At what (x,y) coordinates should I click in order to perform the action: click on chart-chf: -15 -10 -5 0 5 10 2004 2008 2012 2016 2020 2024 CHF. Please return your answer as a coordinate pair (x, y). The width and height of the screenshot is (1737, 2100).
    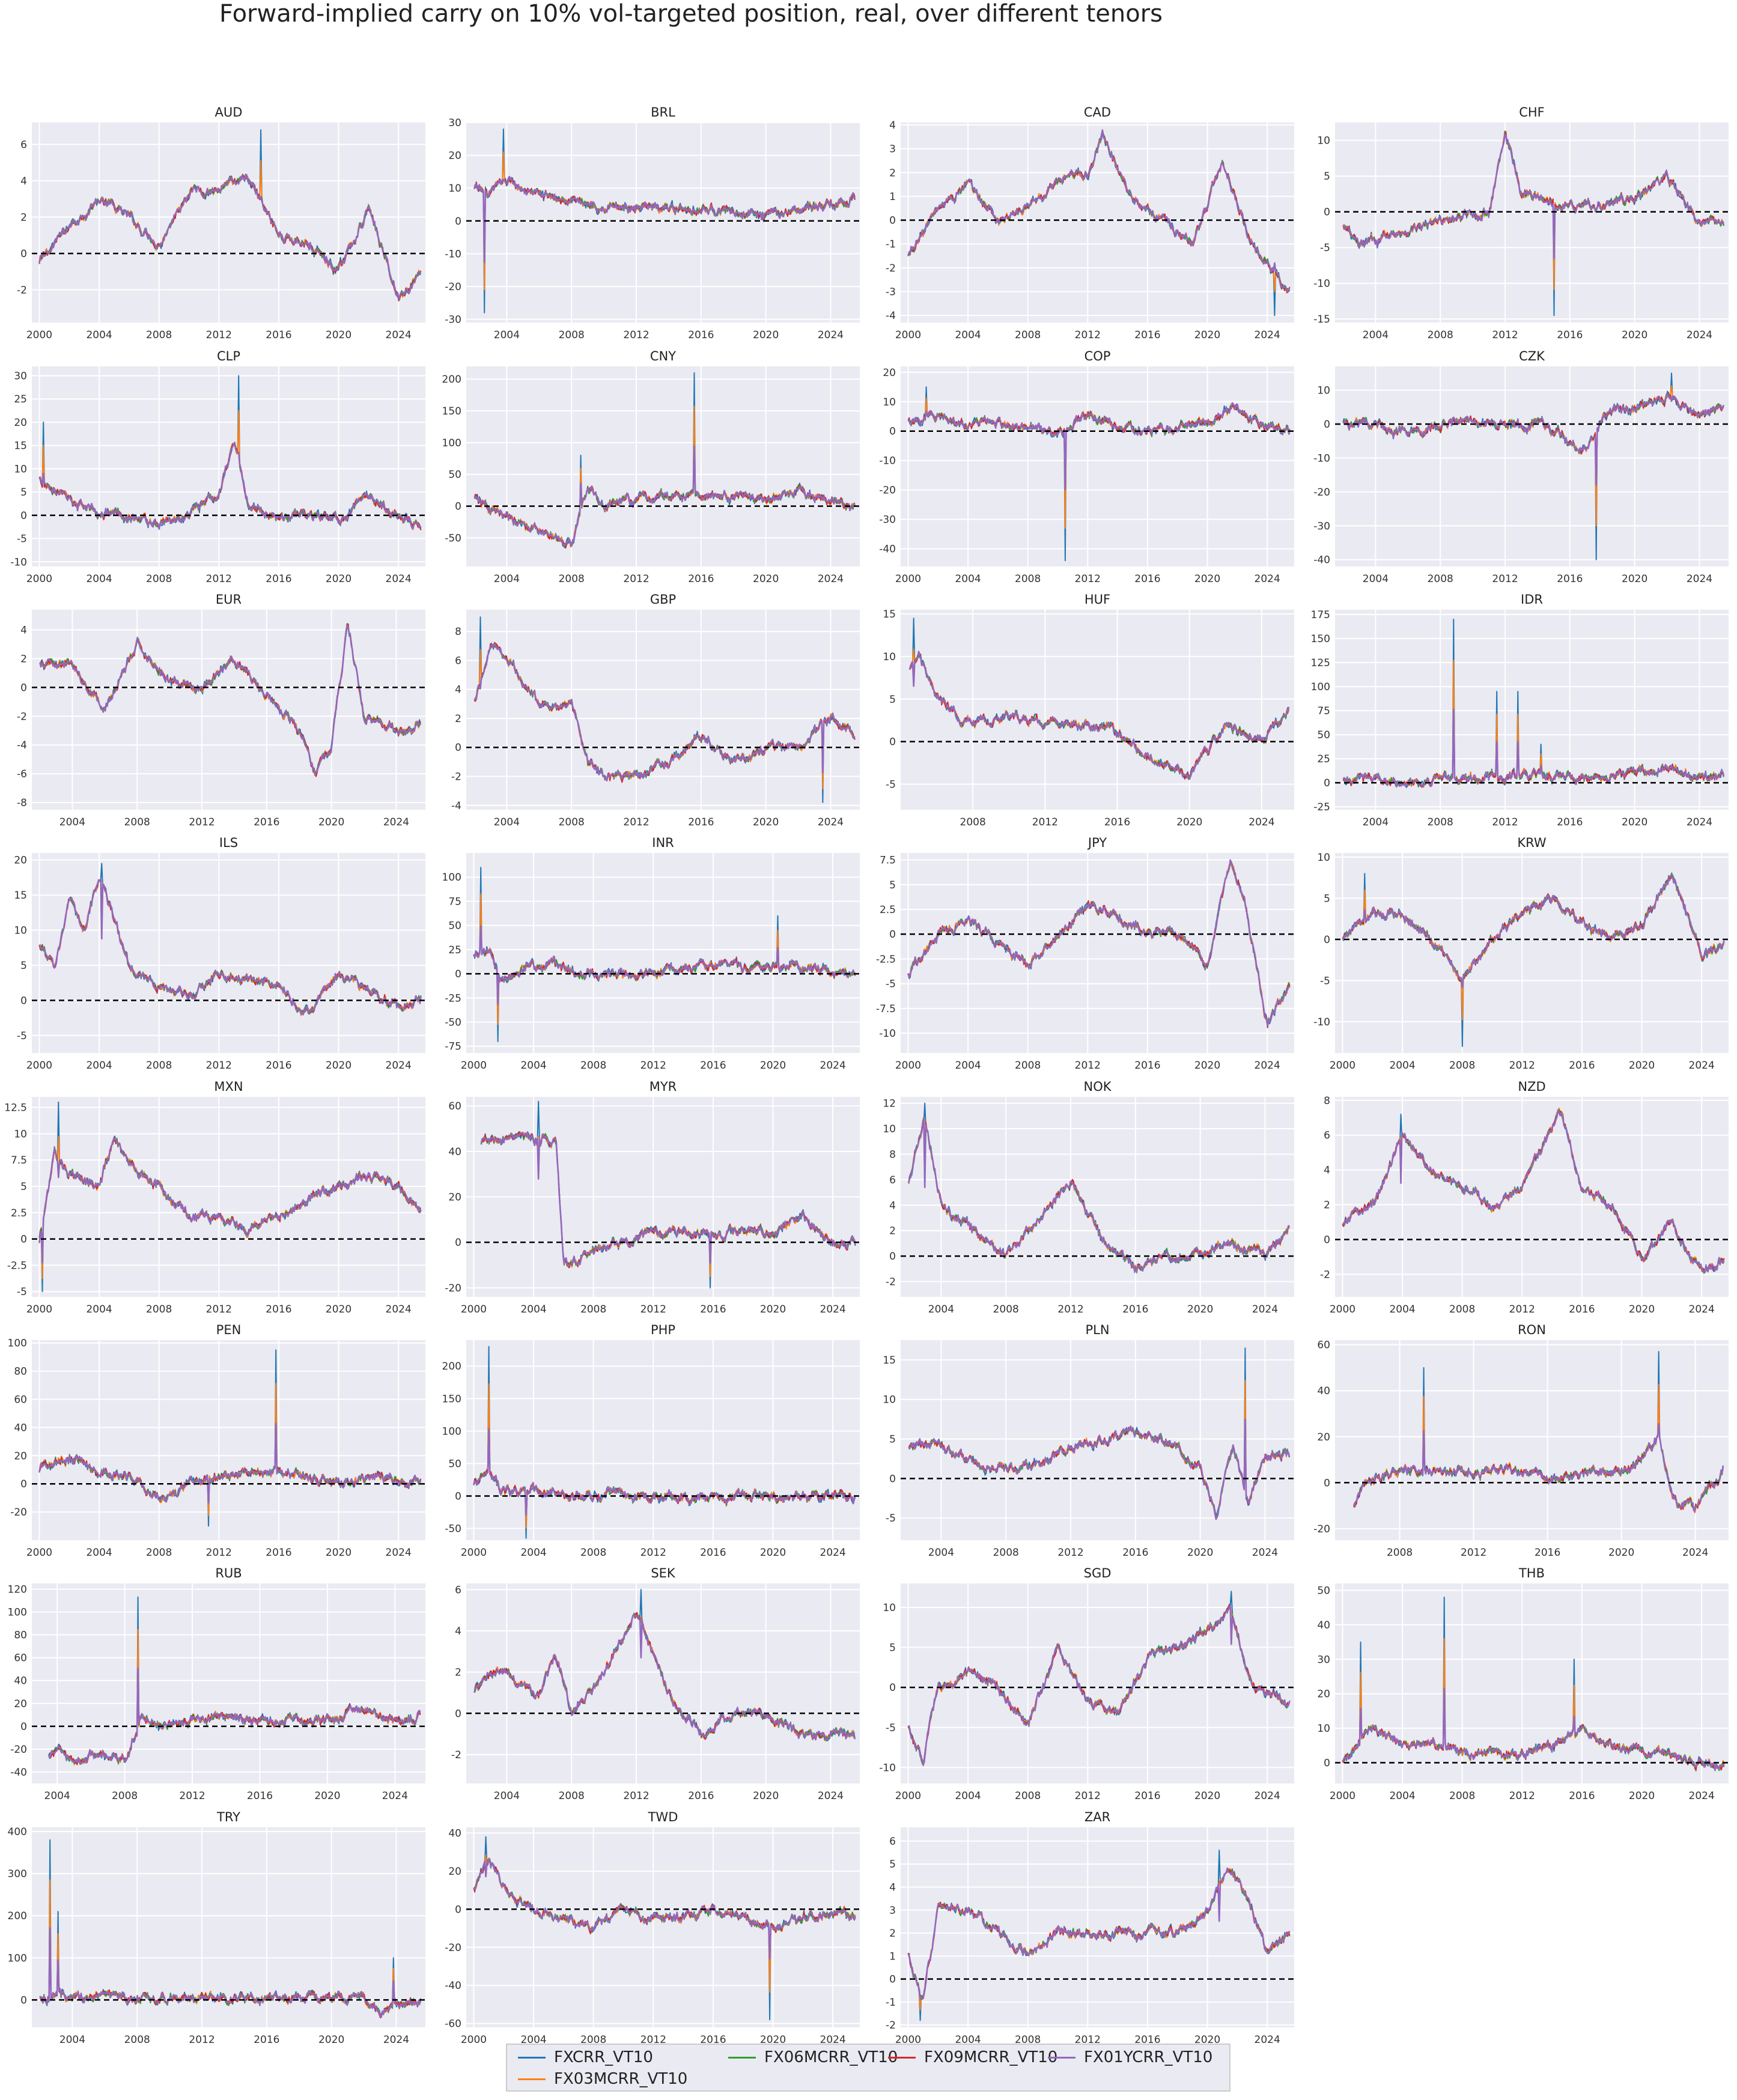
    Looking at the image, I should click on (1521, 223).